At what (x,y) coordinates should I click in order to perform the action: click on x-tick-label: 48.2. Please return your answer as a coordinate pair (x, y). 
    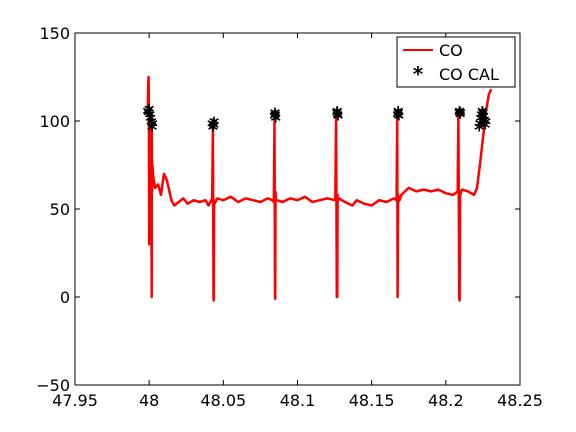
    Looking at the image, I should click on (446, 400).